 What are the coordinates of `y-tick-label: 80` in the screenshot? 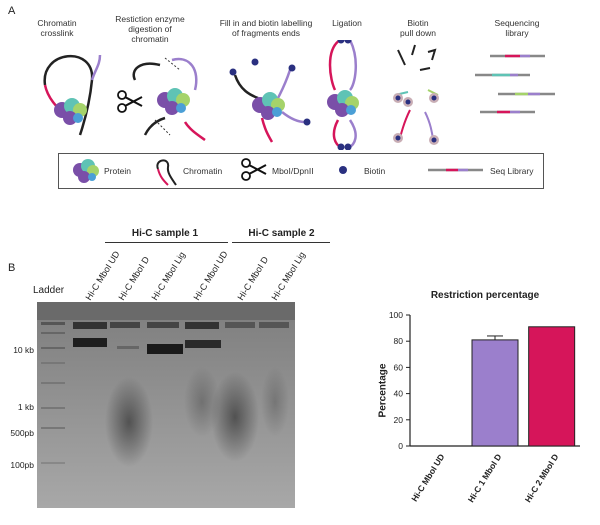 It's located at (399, 341).